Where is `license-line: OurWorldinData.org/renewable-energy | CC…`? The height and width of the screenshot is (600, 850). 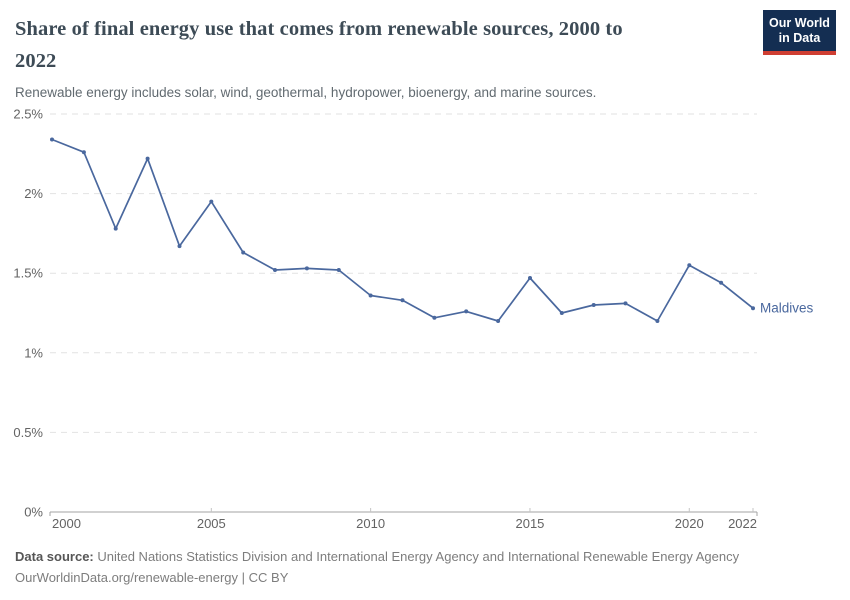
license-line: OurWorldinData.org/renewable-energy | CC… is located at coordinates (152, 577).